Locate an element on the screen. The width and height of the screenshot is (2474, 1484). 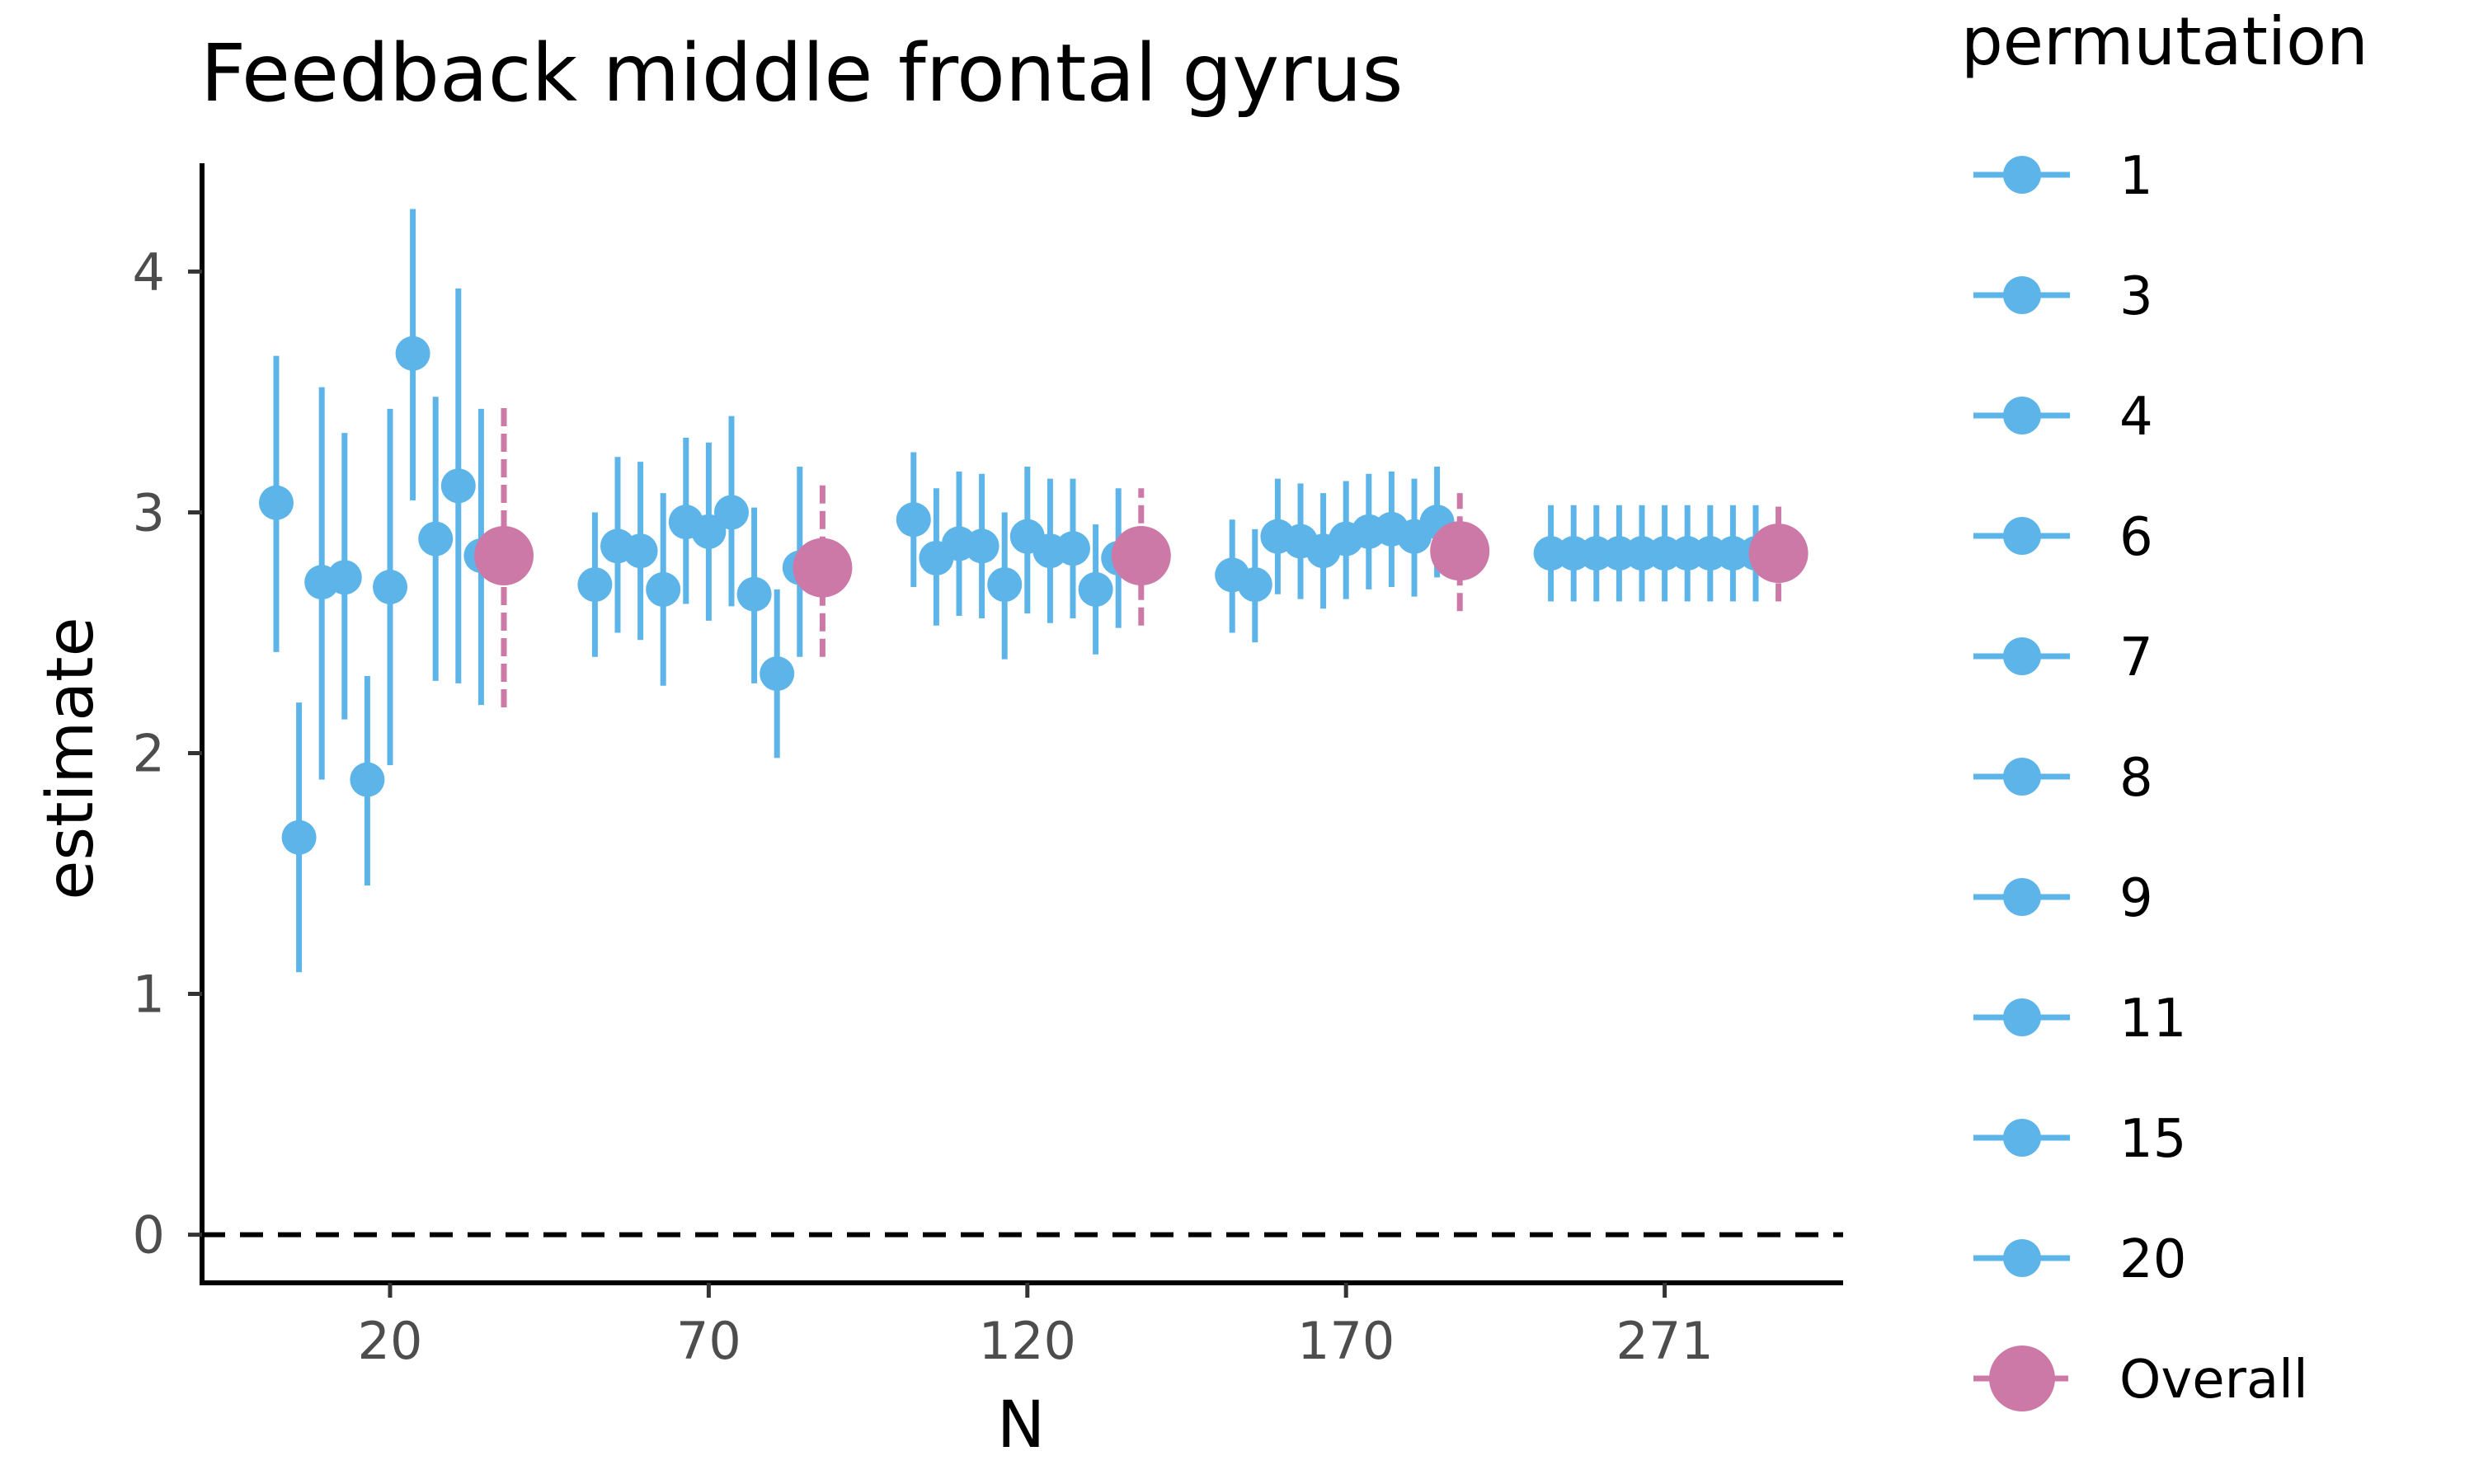
legend-label: 8 is located at coordinates (2136, 778).